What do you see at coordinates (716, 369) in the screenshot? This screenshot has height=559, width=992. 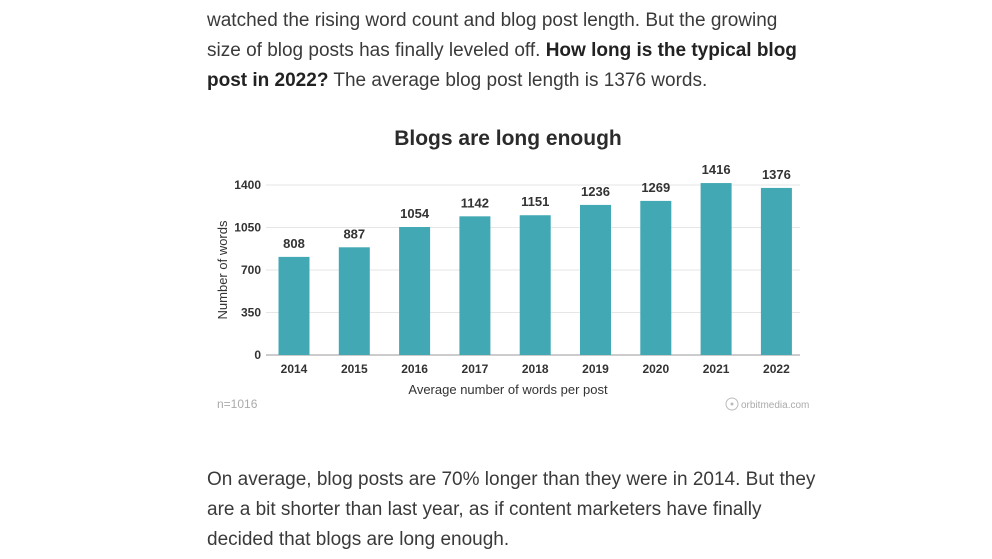 I see `x-tick-label: 2021` at bounding box center [716, 369].